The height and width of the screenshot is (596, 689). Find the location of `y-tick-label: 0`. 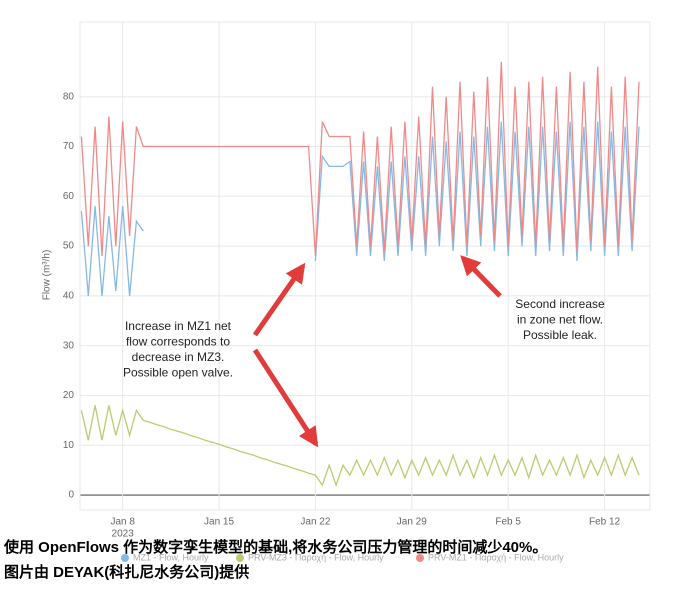

y-tick-label: 0 is located at coordinates (71, 495).